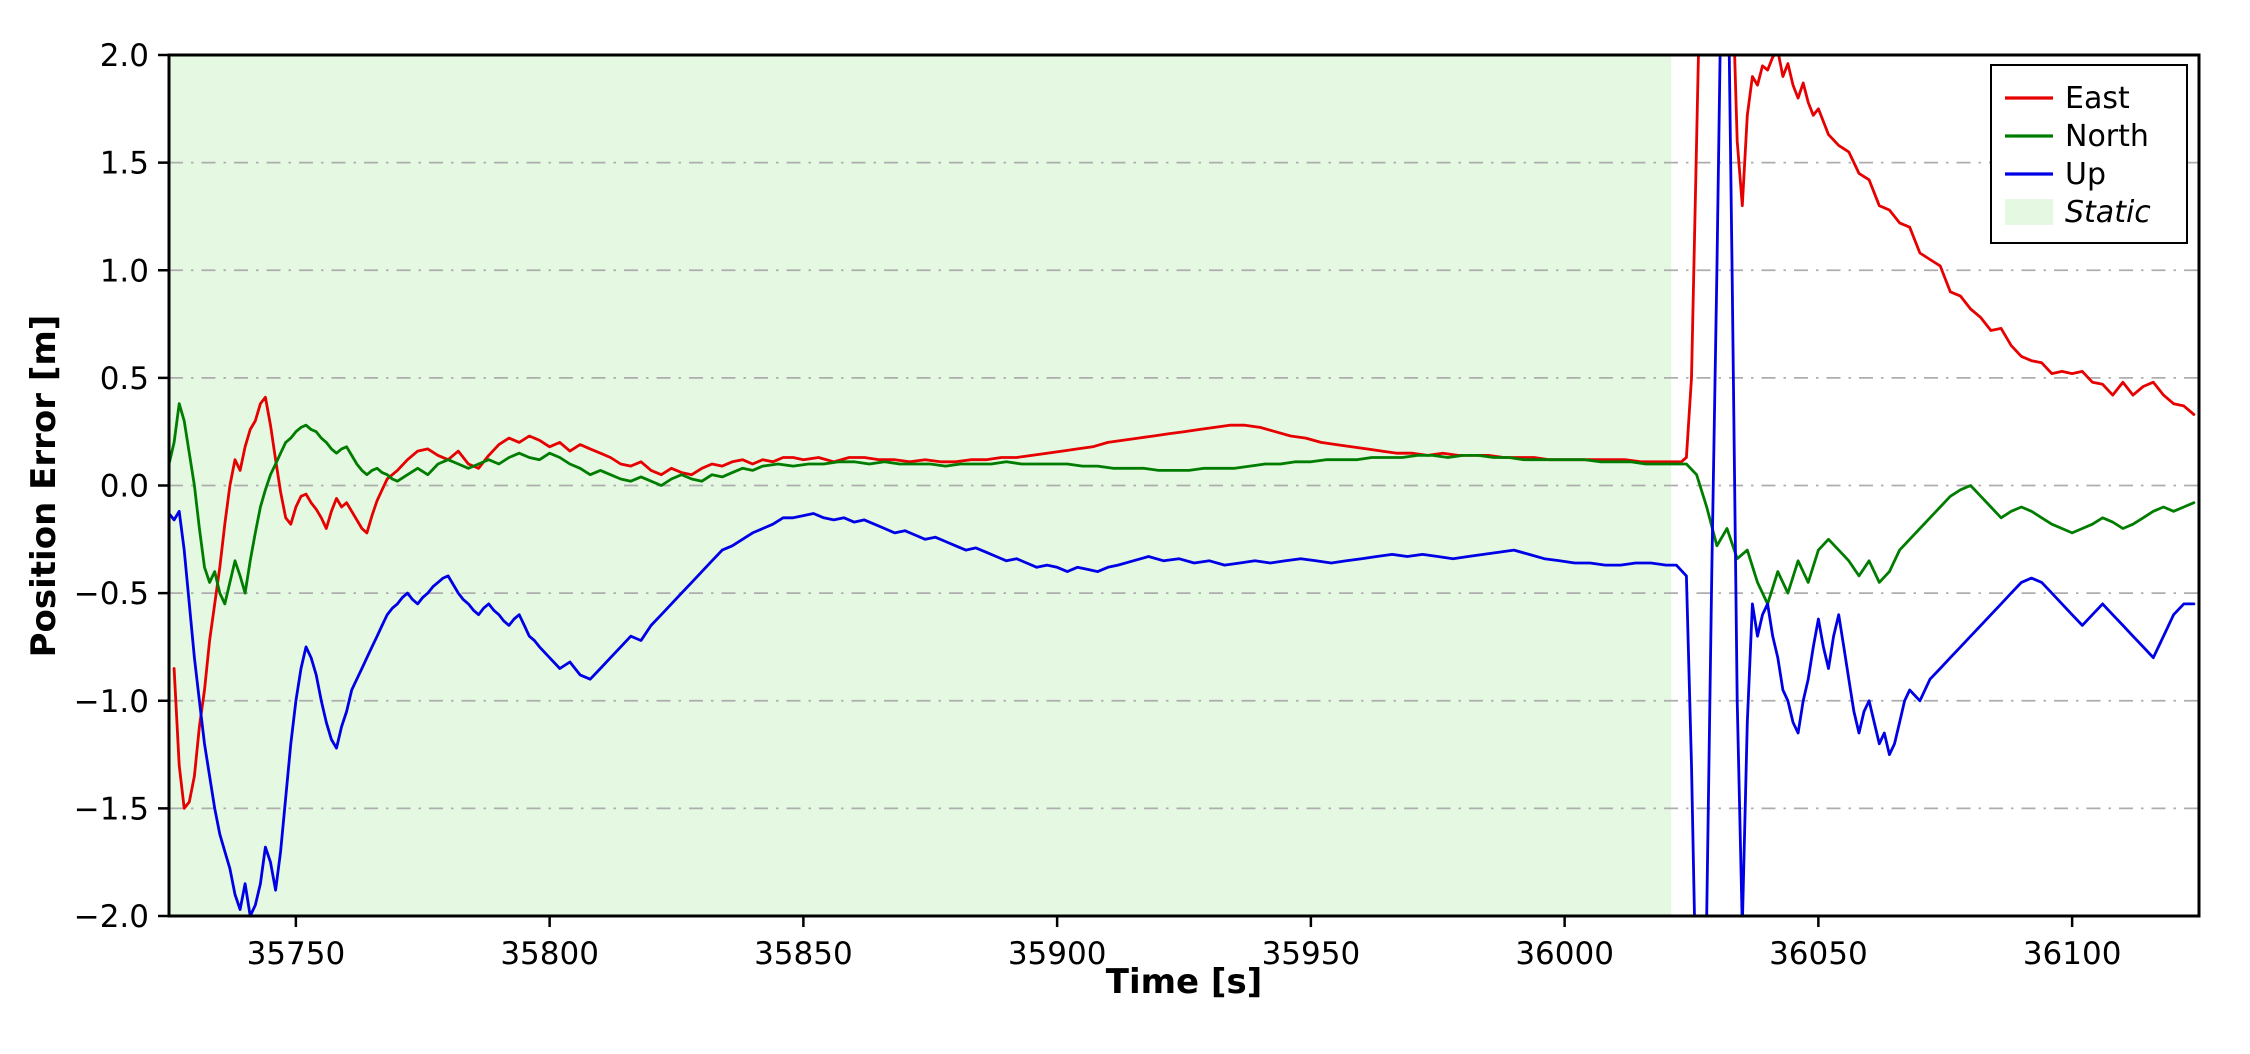  What do you see at coordinates (111, 594) in the screenshot?
I see `y-tick-label: −0.5` at bounding box center [111, 594].